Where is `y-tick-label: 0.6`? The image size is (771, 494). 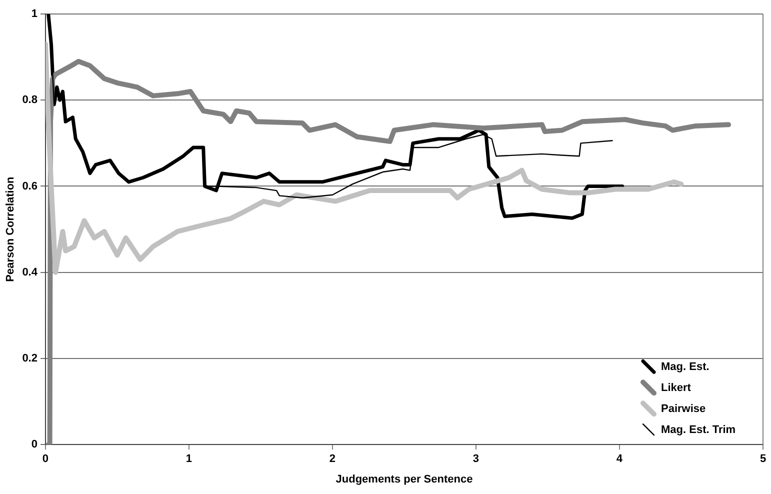
y-tick-label: 0.6 is located at coordinates (30, 186).